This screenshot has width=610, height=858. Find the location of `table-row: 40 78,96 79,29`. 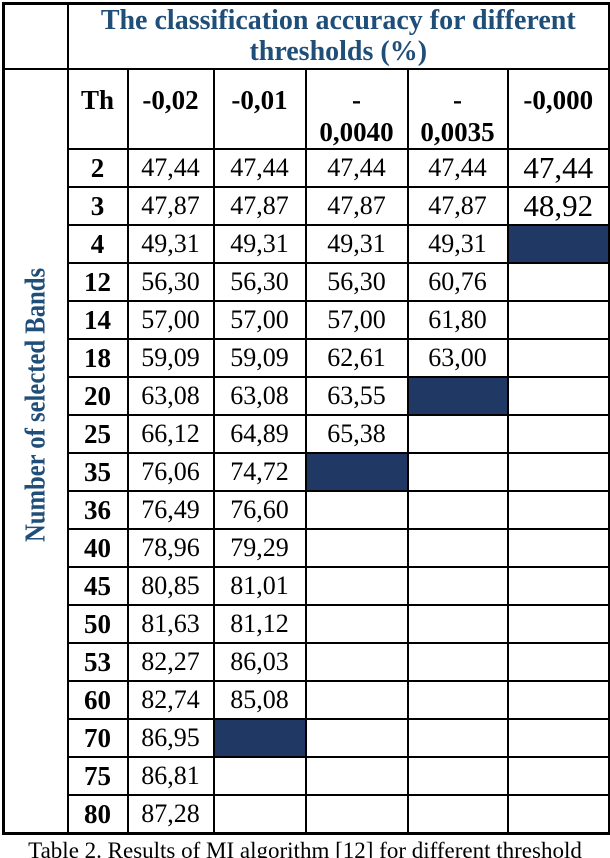

table-row: 40 78,96 79,29 is located at coordinates (307, 548).